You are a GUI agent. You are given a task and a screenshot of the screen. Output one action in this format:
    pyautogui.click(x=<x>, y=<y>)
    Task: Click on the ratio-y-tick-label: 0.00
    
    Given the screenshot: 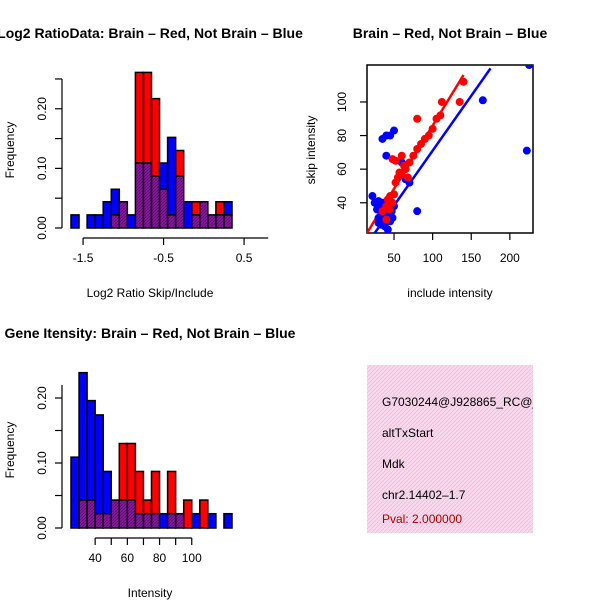 What is the action you would take?
    pyautogui.click(x=42, y=228)
    